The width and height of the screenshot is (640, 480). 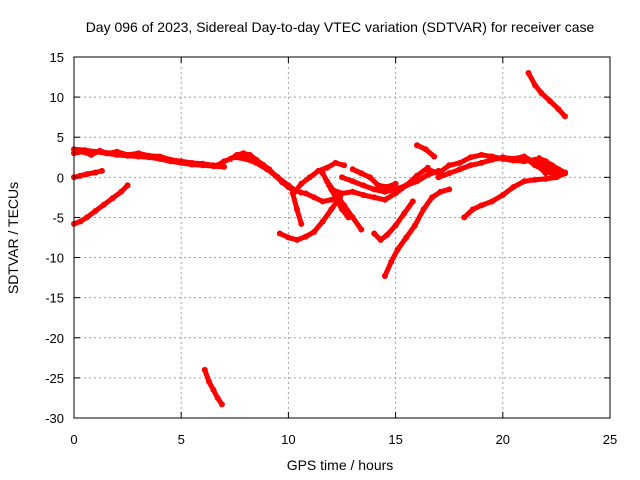 I want to click on x-axis-label: GPS time / hours, so click(x=340, y=465).